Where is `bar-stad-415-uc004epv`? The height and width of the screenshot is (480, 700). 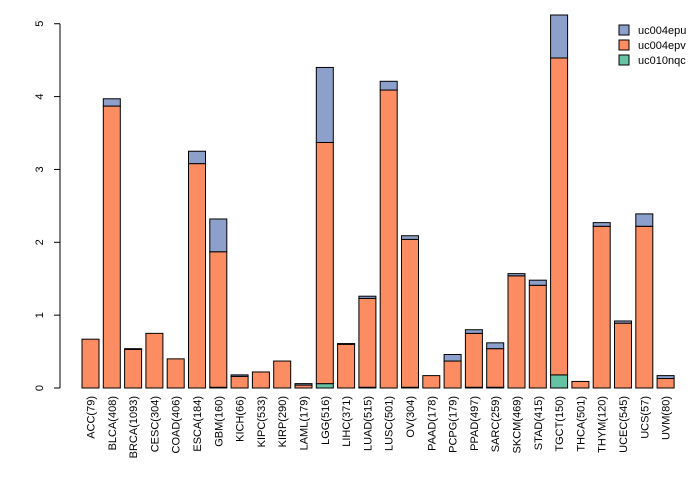 bar-stad-415-uc004epv is located at coordinates (537, 336).